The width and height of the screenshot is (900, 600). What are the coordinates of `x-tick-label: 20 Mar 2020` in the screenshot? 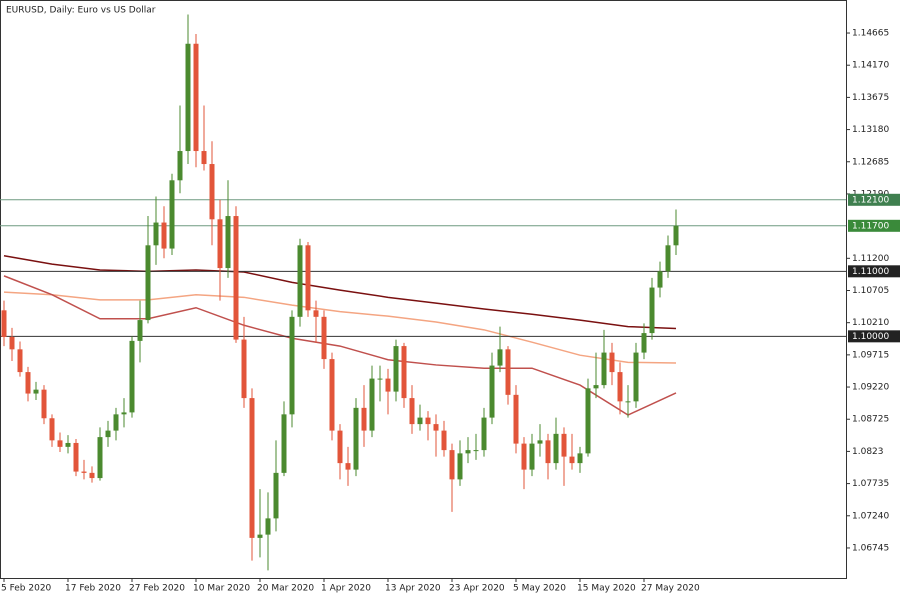 It's located at (285, 589).